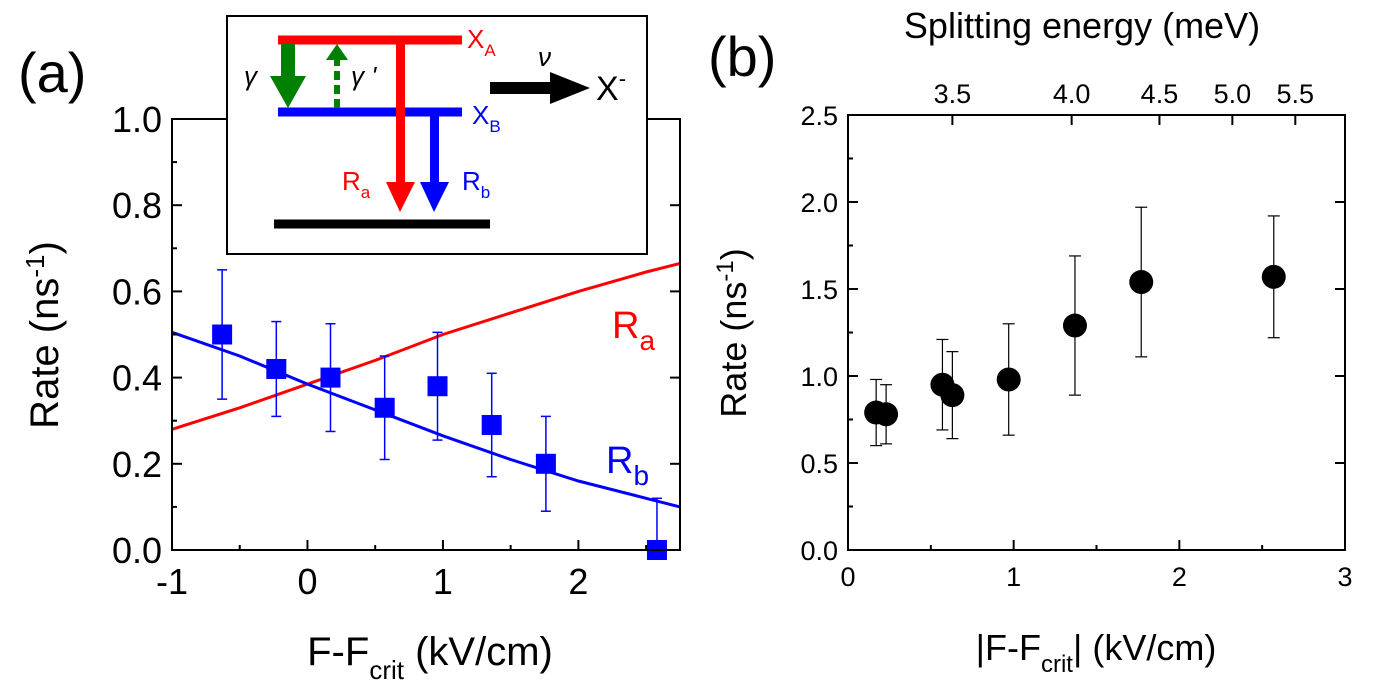 Image resolution: width=1396 pixels, height=692 pixels. Describe the element at coordinates (819, 116) in the screenshot. I see `panel-b-y-tick-label-5: 2.5` at that location.